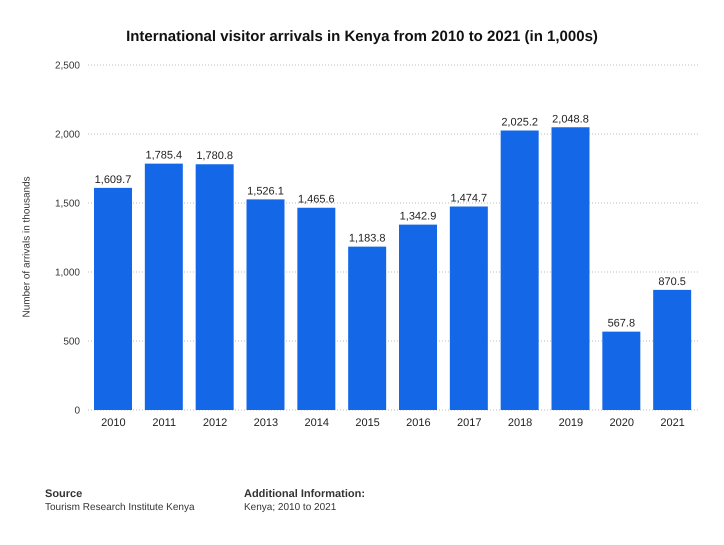 Image resolution: width=724 pixels, height=545 pixels. Describe the element at coordinates (215, 422) in the screenshot. I see `x-tick-label: 2012` at that location.